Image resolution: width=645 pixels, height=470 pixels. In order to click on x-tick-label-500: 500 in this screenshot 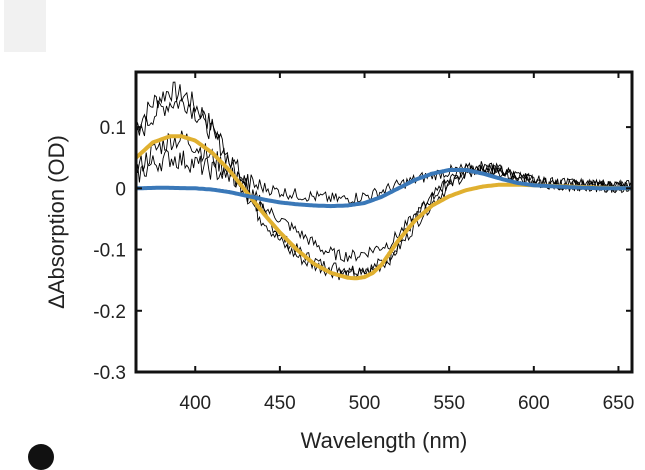, I will do `click(365, 403)`.